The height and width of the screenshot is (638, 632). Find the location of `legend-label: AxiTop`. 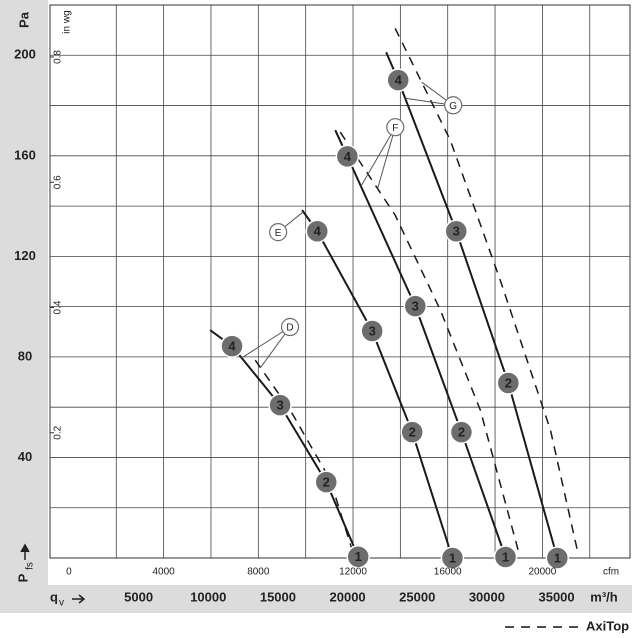

legend-label: AxiTop is located at coordinates (607, 625).